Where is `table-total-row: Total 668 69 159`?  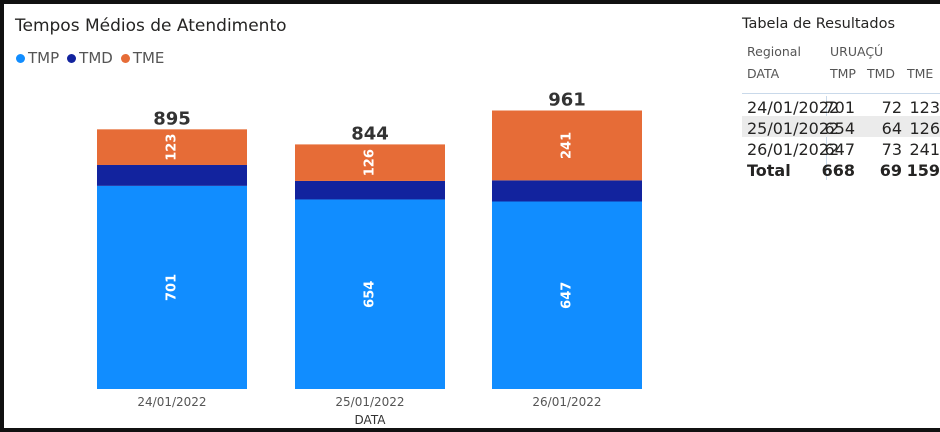
table-total-row: Total 668 69 159 is located at coordinates (841, 169).